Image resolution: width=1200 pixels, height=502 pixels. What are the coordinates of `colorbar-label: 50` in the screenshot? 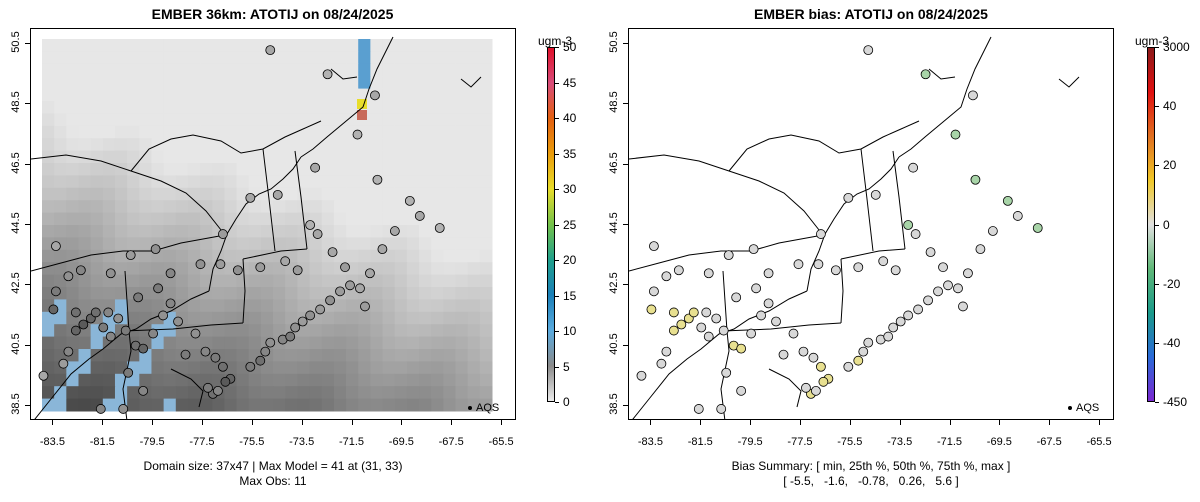 It's located at (570, 47).